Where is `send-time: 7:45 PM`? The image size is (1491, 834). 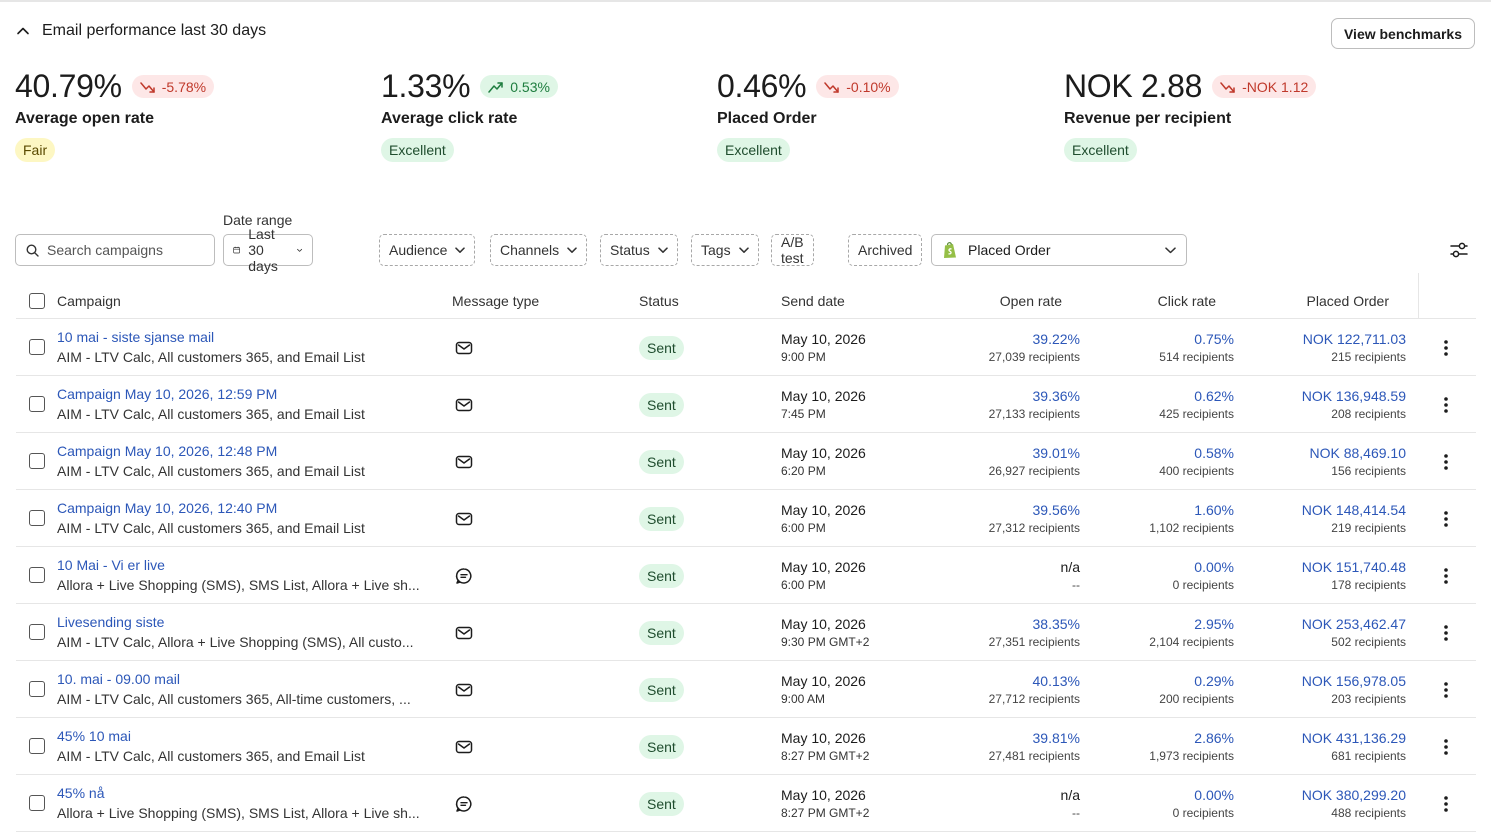 send-time: 7:45 PM is located at coordinates (803, 414).